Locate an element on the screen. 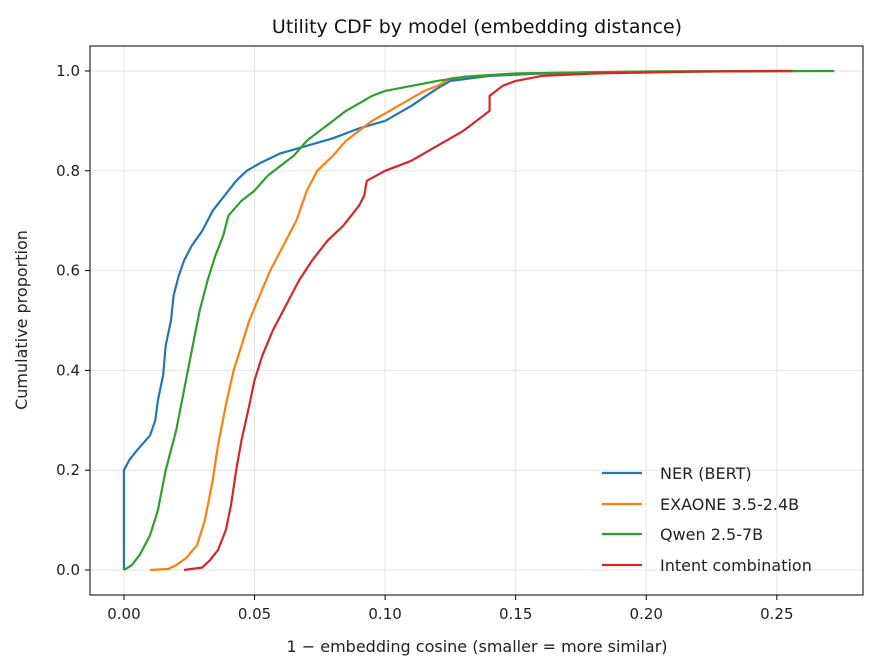 The height and width of the screenshot is (669, 879). legend-label-exaone: EXAONE 3.5-2.4B is located at coordinates (729, 504).